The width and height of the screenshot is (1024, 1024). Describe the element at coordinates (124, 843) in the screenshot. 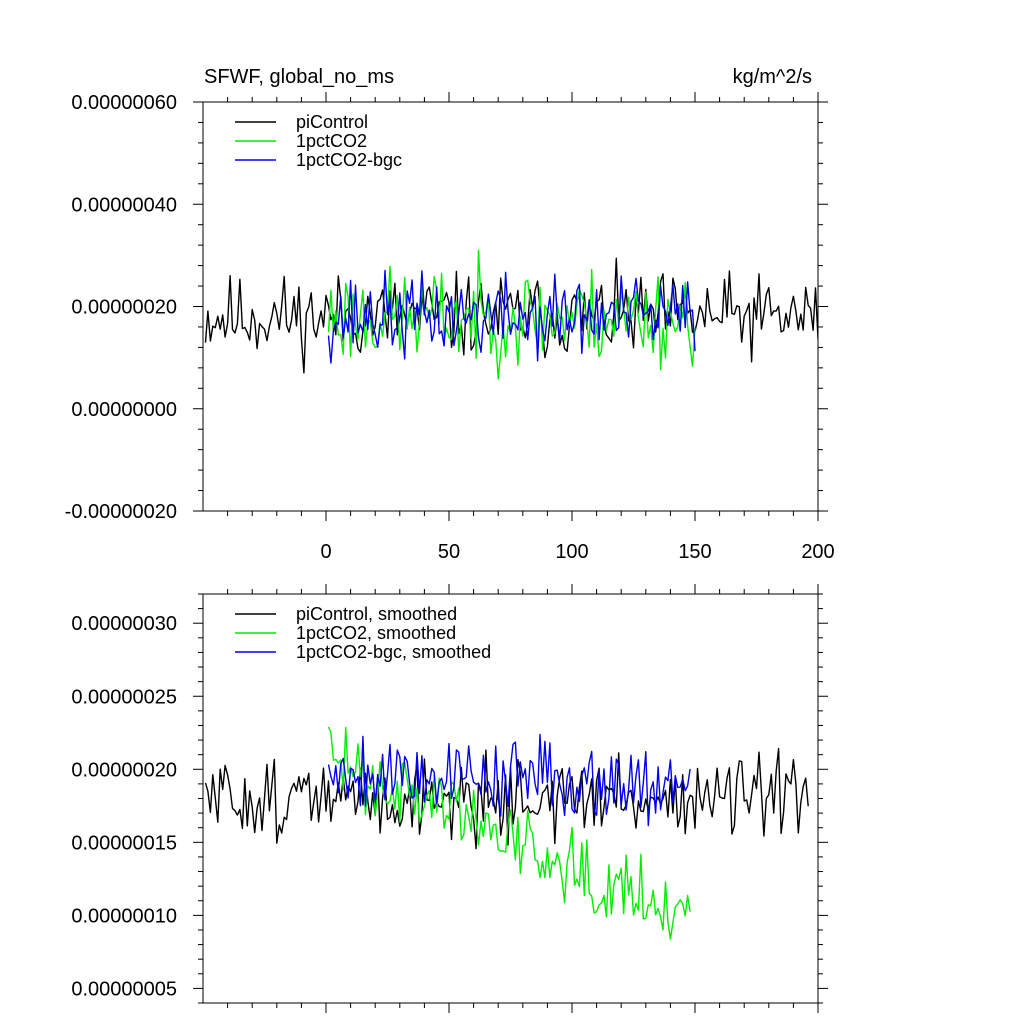

I see `y-tick-label: 0.00000015` at that location.